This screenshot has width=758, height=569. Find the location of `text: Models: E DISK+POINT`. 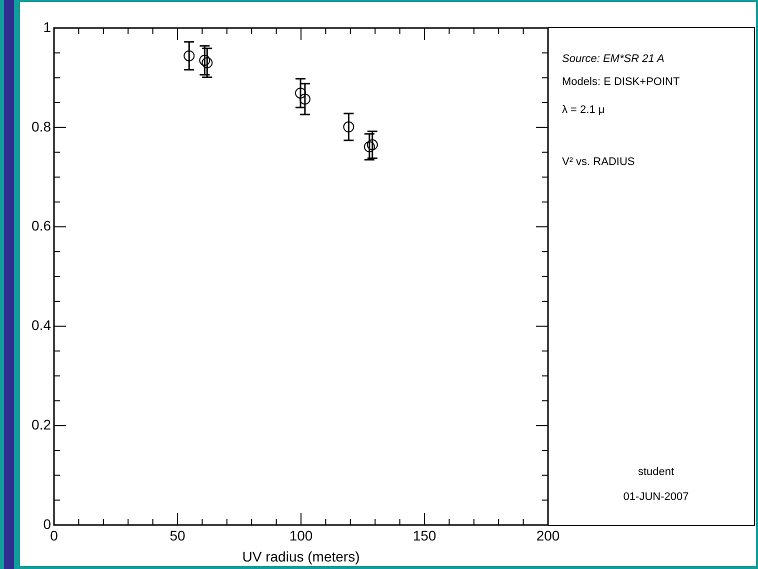

text: Models: E DISK+POINT is located at coordinates (621, 82).